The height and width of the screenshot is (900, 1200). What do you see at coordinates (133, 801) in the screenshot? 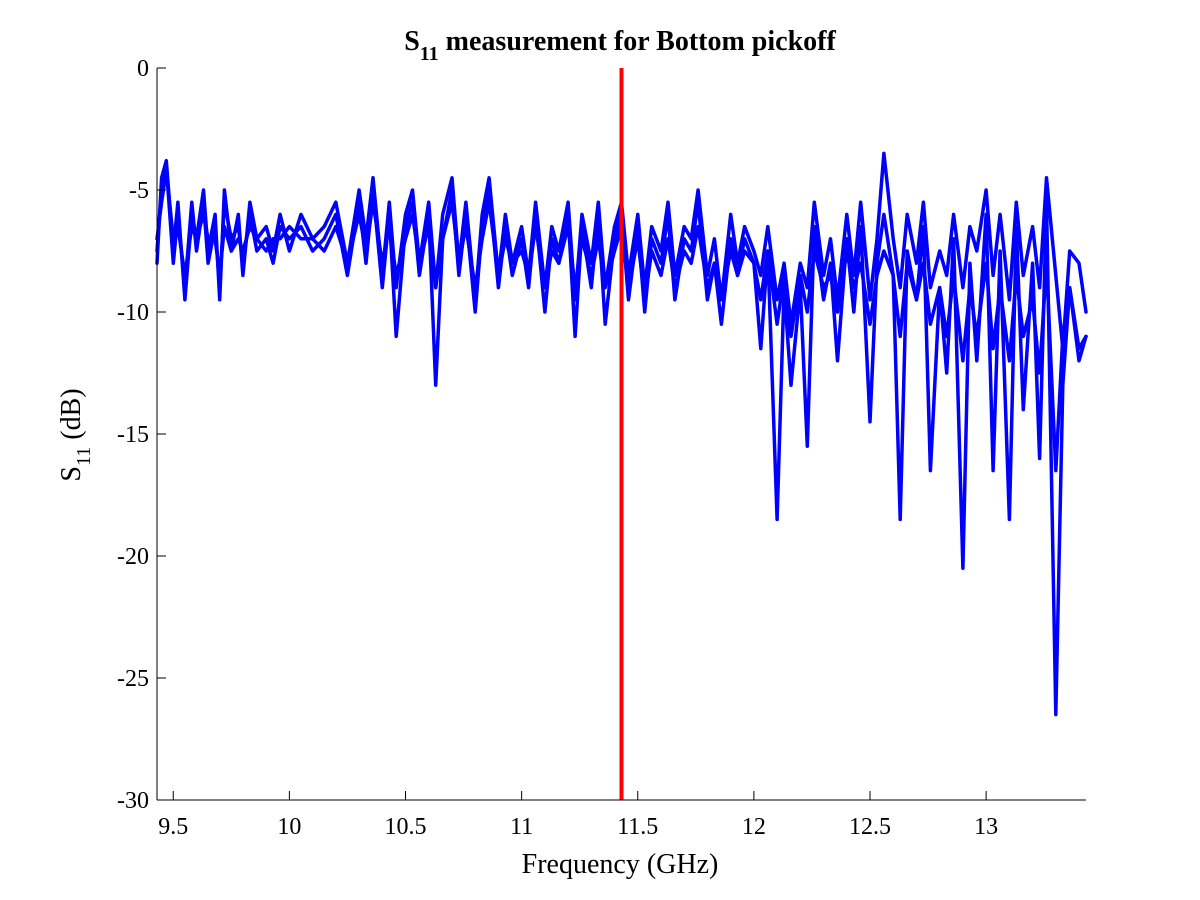
I see `y-tick-label: -30` at bounding box center [133, 801].